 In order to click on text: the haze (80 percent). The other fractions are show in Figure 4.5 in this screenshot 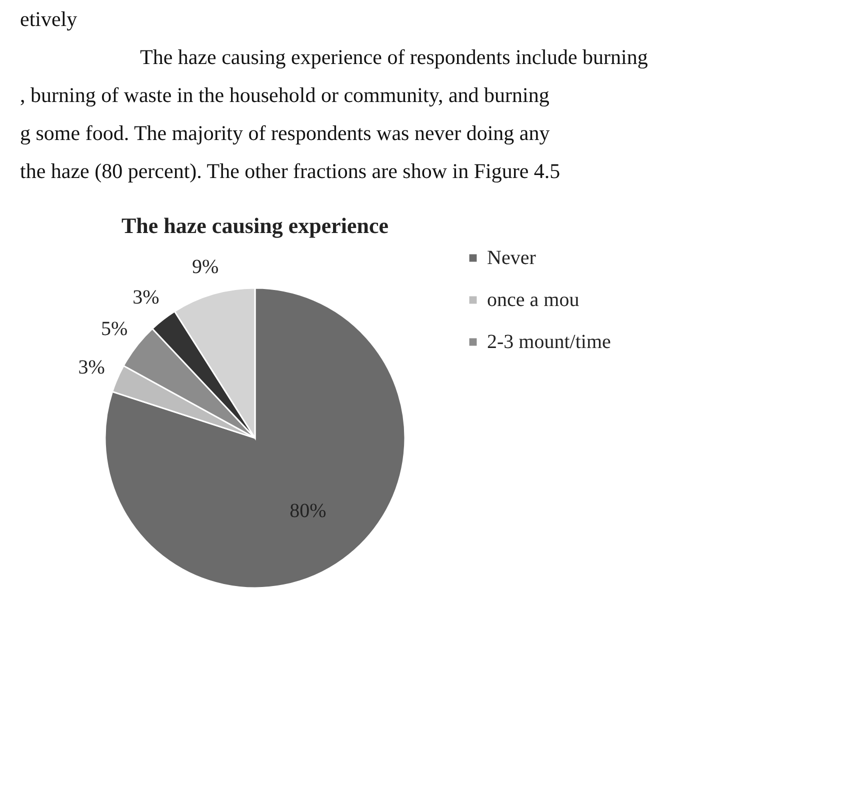, I will do `click(291, 171)`.